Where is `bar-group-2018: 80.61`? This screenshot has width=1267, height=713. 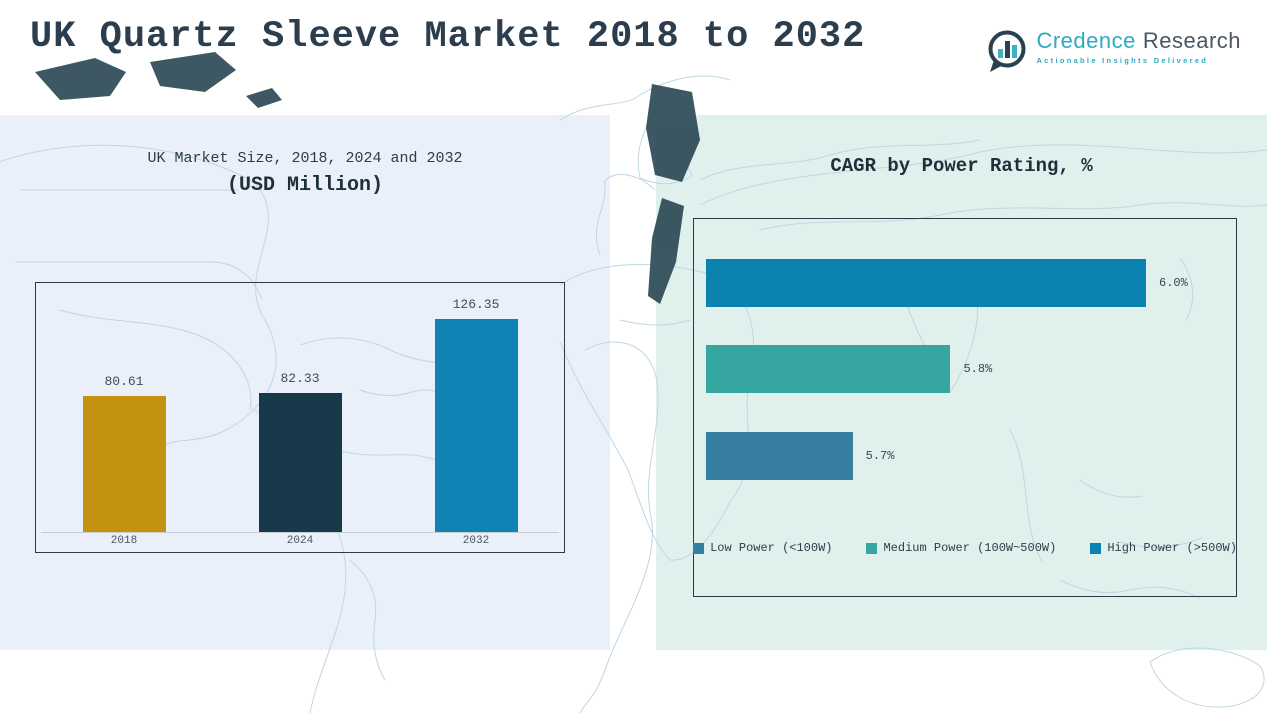
bar-group-2018: 80.61 is located at coordinates (124, 407).